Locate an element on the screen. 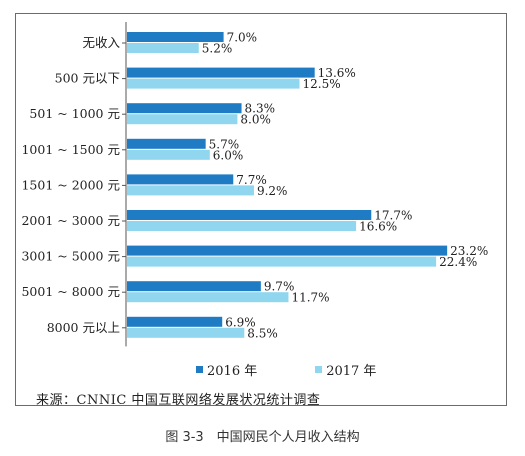 The width and height of the screenshot is (525, 456). data-label: 9.2% is located at coordinates (272, 191).